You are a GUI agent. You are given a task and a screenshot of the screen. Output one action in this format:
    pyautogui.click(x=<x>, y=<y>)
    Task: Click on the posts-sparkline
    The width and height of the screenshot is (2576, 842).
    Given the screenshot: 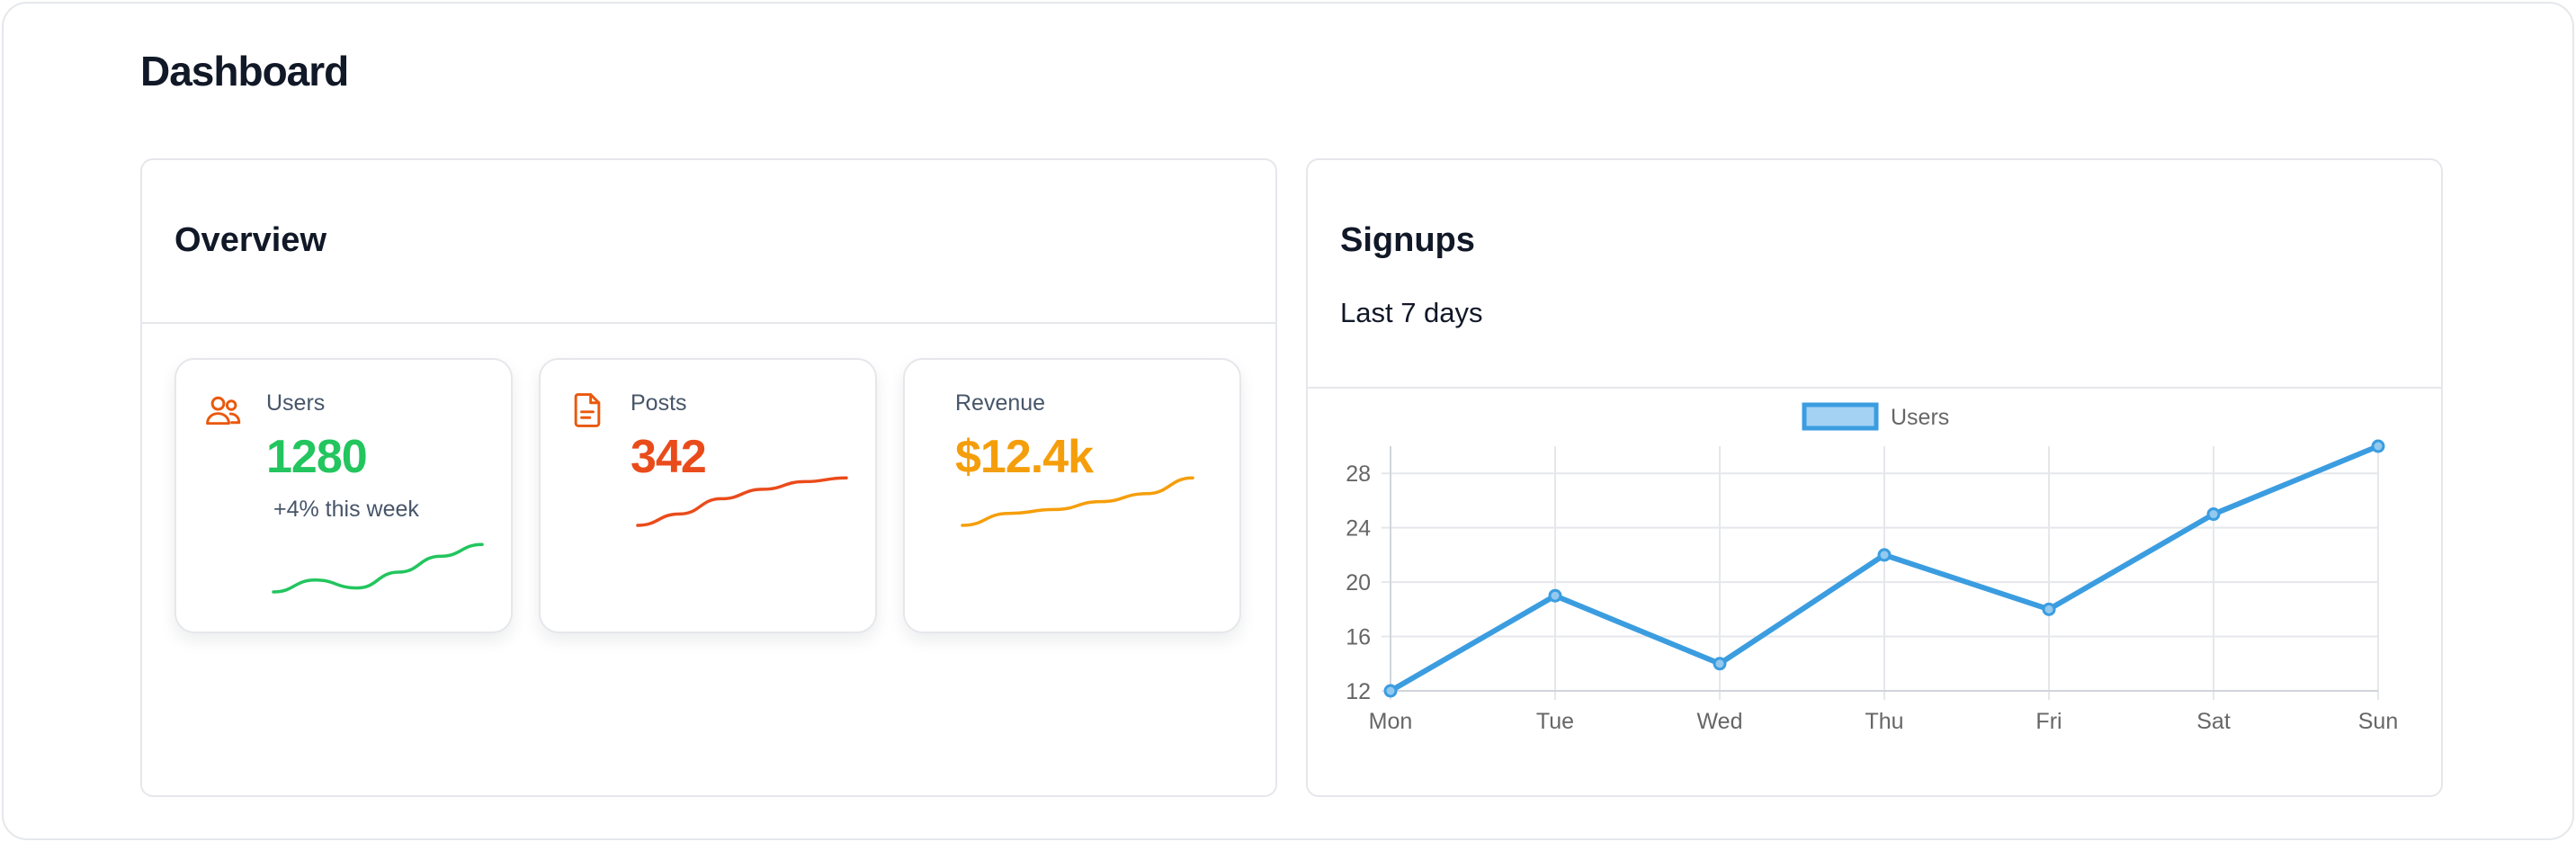 What is the action you would take?
    pyautogui.click(x=742, y=501)
    